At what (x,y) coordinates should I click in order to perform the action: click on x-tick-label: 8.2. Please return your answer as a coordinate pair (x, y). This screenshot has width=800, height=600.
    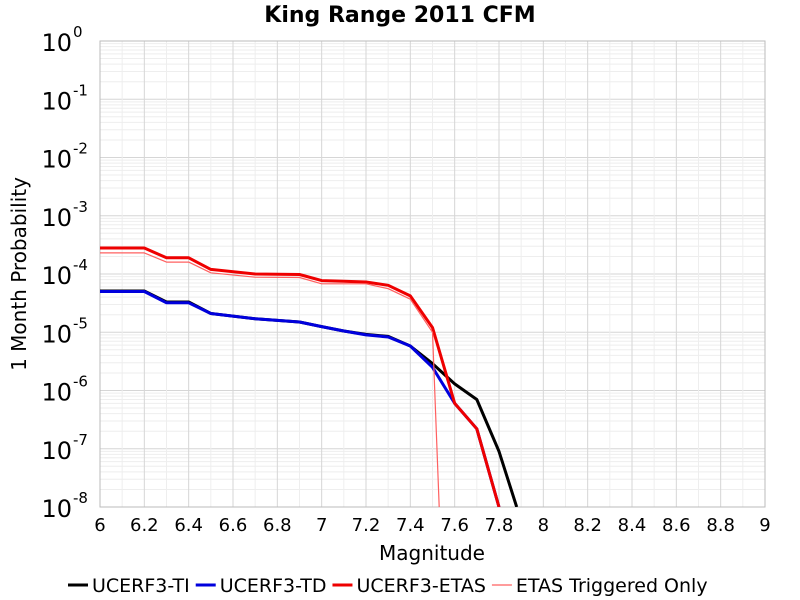
    Looking at the image, I should click on (587, 525).